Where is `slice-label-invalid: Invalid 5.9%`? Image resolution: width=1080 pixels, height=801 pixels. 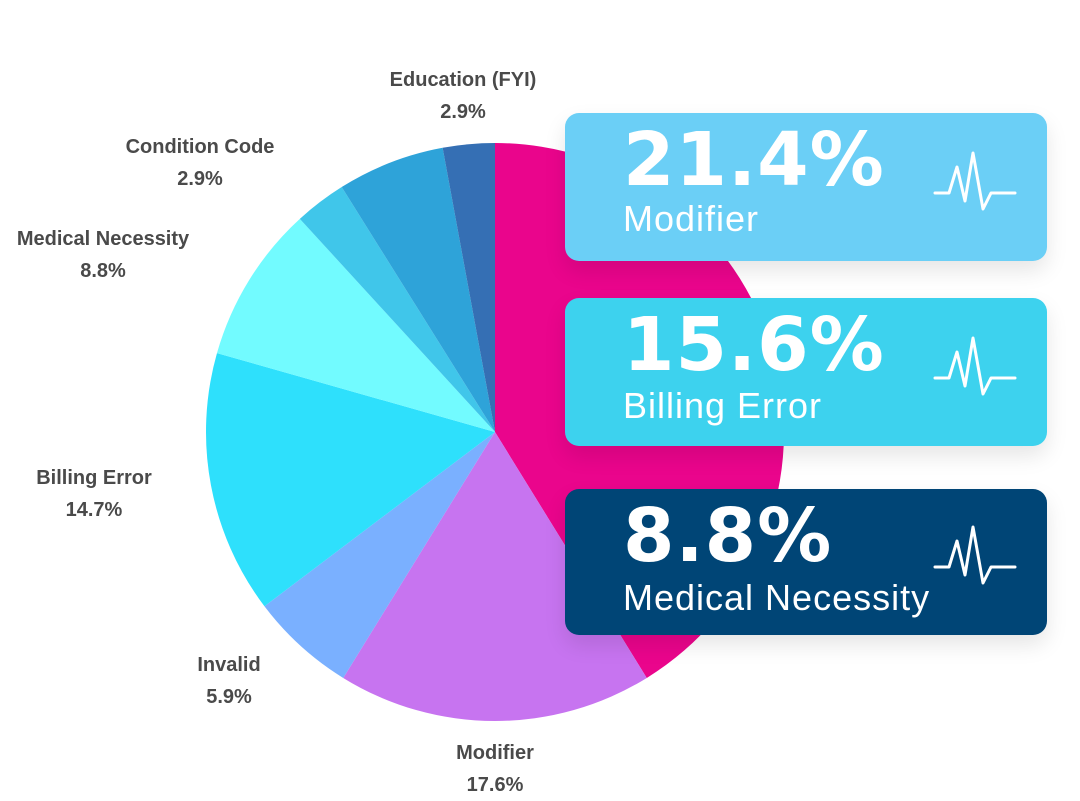 slice-label-invalid: Invalid 5.9% is located at coordinates (228, 681).